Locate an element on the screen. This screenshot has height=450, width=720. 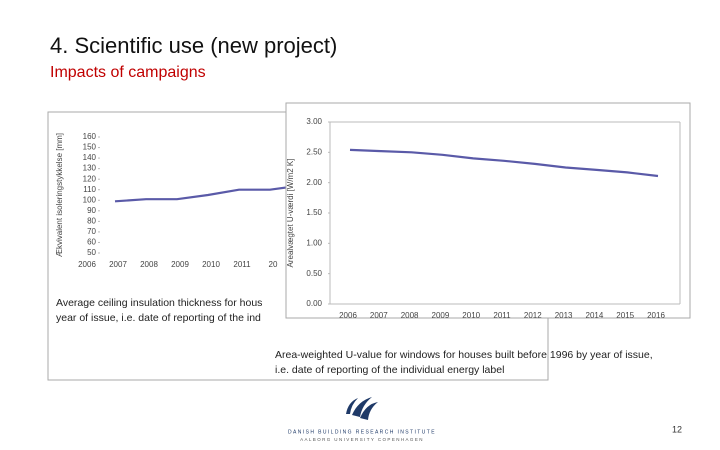
y-tick-label: 120 is located at coordinates (90, 178).